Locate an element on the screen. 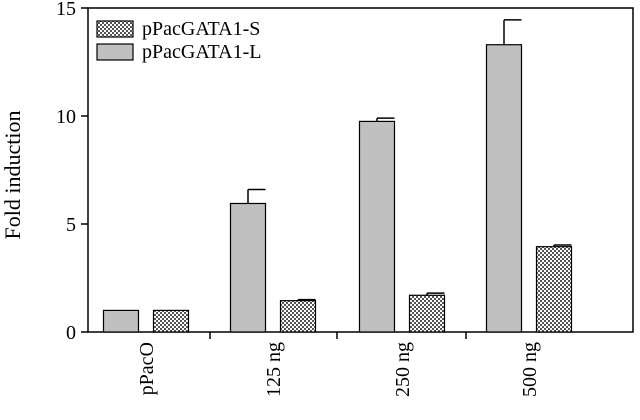 The width and height of the screenshot is (640, 420). category-label: pPacO is located at coordinates (147, 368).